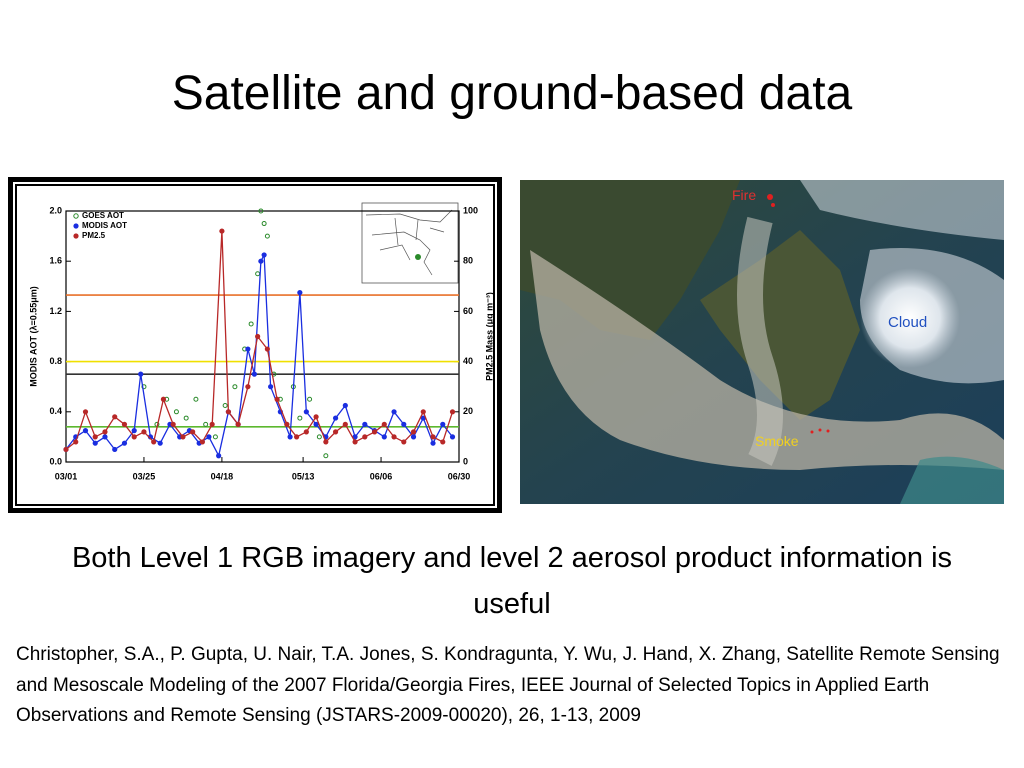  What do you see at coordinates (55, 210) in the screenshot?
I see `y-tick-label: 2.0` at bounding box center [55, 210].